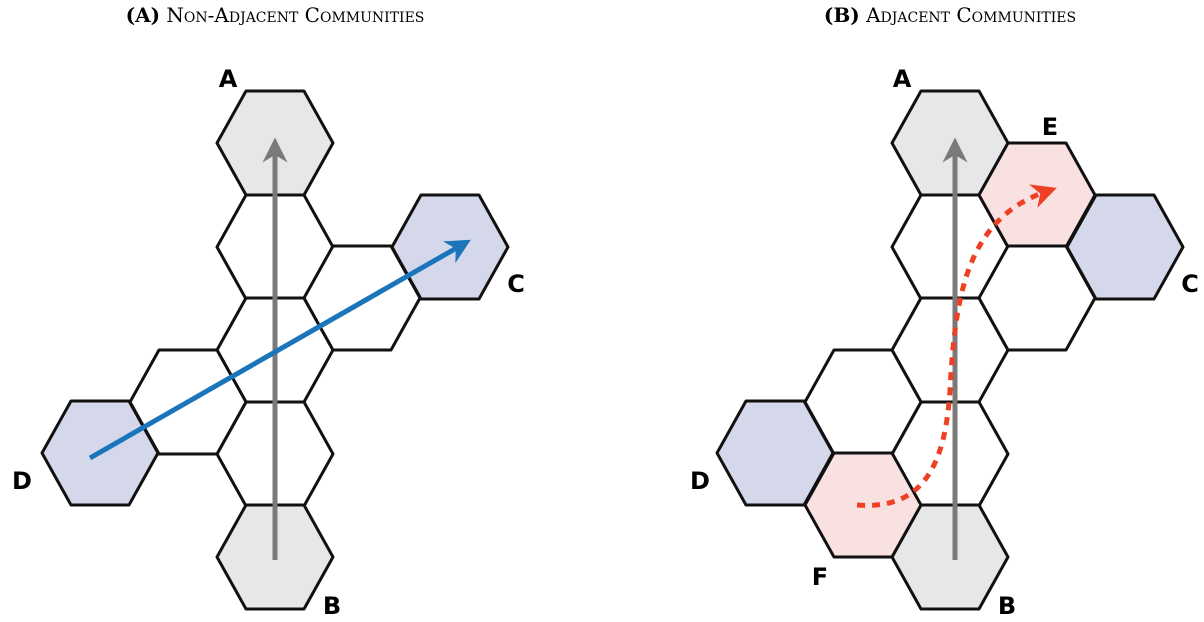 This screenshot has width=1204, height=622. What do you see at coordinates (842, 15) in the screenshot?
I see `panel-tag: (B)` at bounding box center [842, 15].